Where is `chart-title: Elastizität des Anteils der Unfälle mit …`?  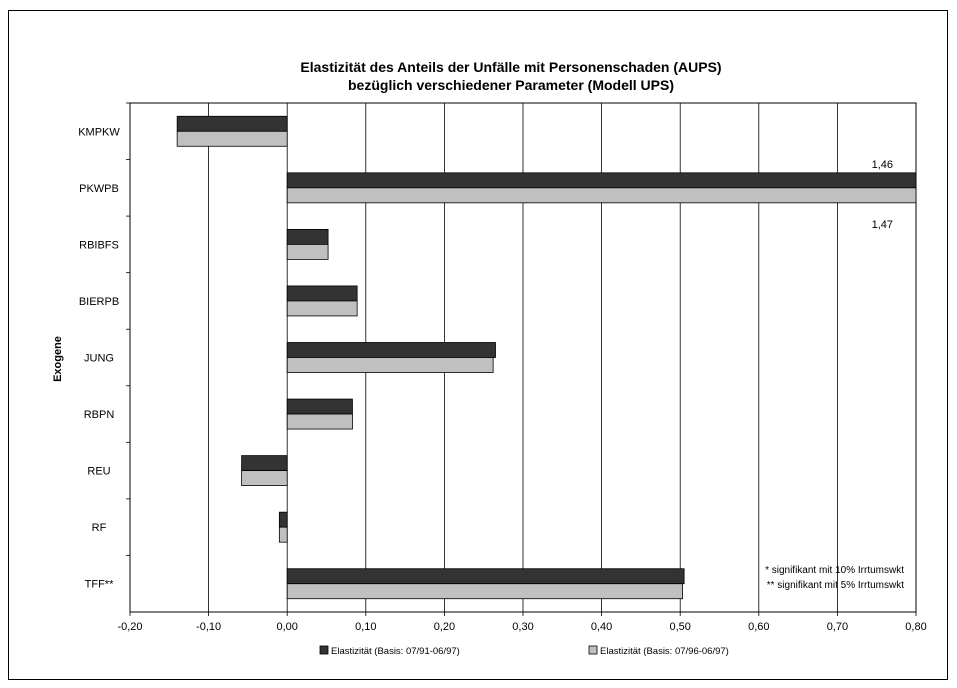
chart-title: Elastizität des Anteils der Unfälle mit … is located at coordinates (510, 67).